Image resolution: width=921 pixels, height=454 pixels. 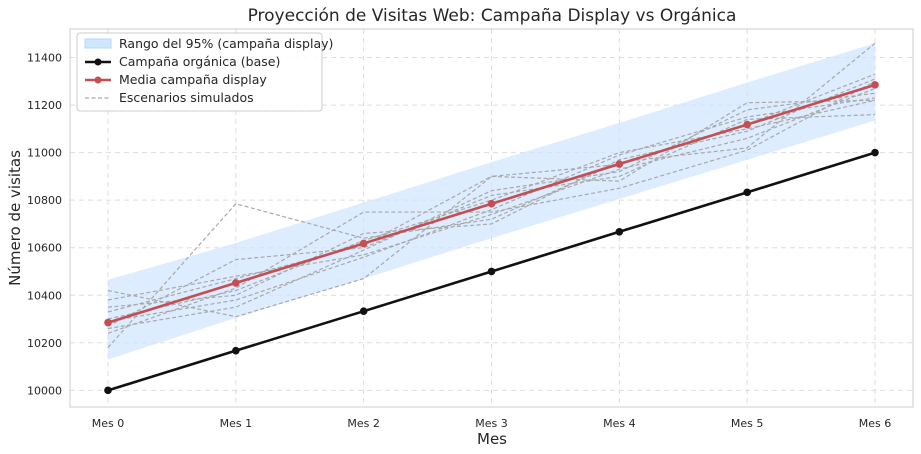 I want to click on legend-swatch-band, so click(x=98, y=43).